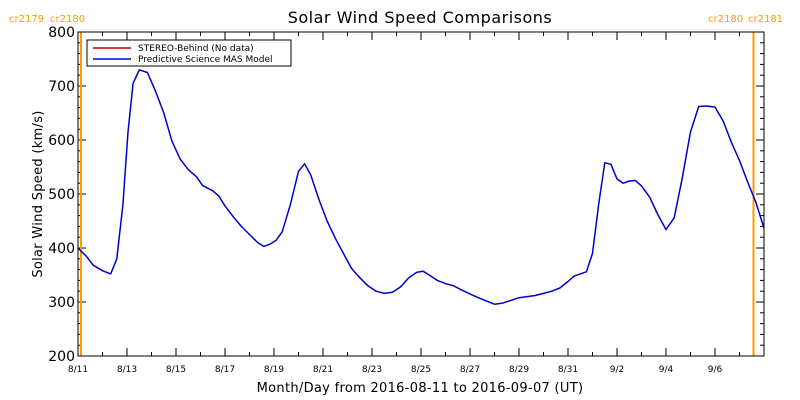 The image size is (800, 400). Describe the element at coordinates (38, 193) in the screenshot. I see `y-axis-title: Solar Wind Speed (km/s)` at that location.